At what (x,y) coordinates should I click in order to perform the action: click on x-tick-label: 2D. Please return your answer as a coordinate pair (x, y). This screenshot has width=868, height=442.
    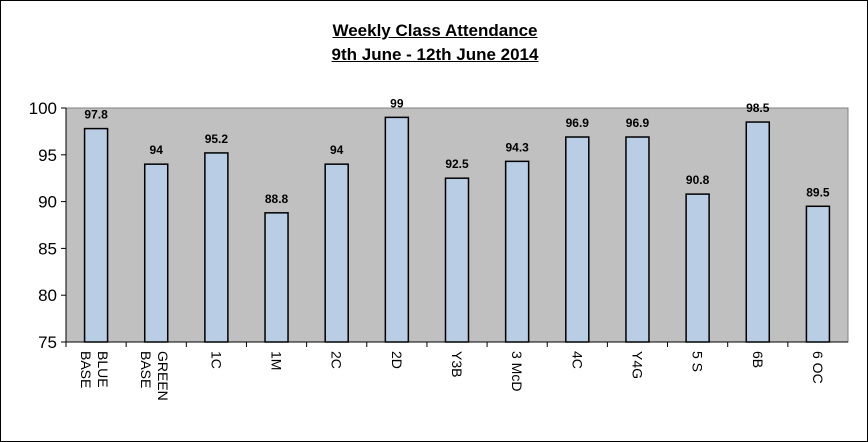
    Looking at the image, I should click on (397, 360).